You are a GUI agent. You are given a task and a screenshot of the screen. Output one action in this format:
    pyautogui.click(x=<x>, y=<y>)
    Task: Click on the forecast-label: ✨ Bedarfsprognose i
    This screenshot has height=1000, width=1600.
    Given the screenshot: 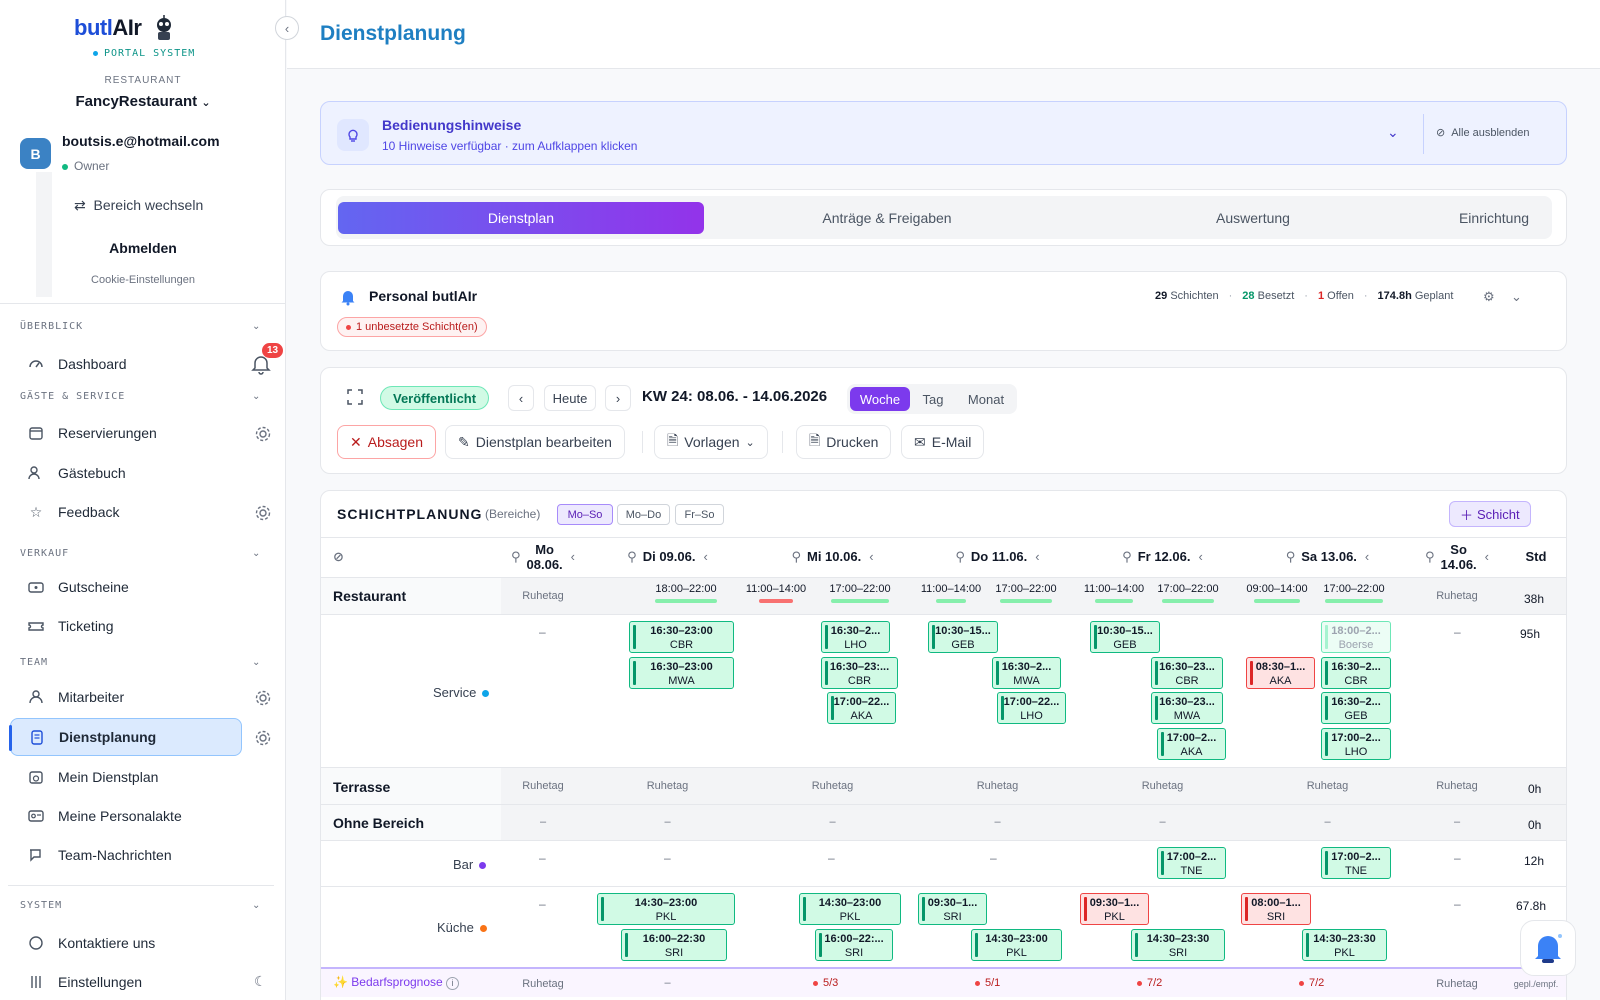 What is the action you would take?
    pyautogui.click(x=396, y=982)
    